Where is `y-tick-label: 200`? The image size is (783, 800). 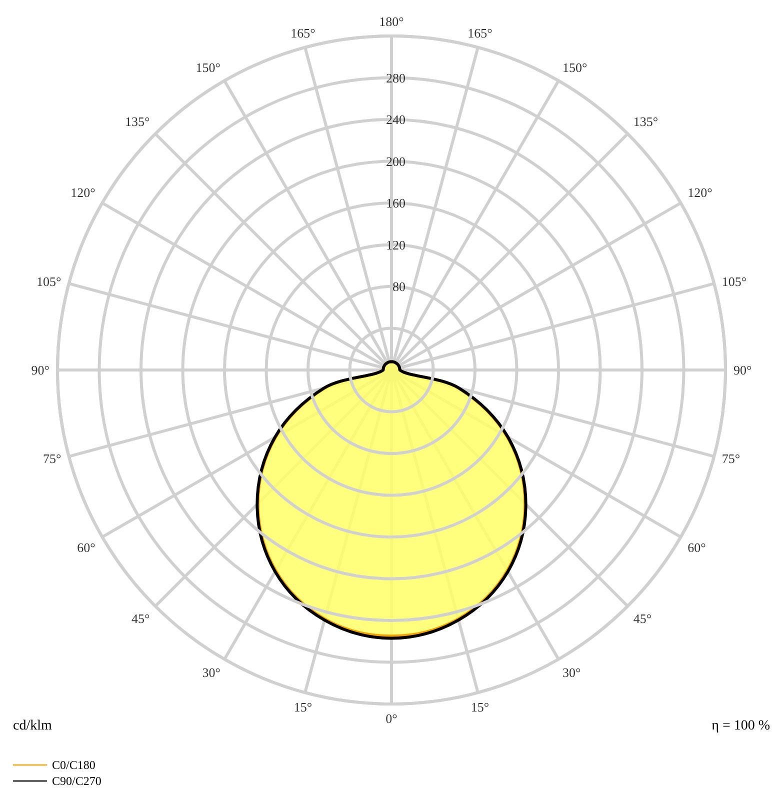
y-tick-label: 200 is located at coordinates (396, 161).